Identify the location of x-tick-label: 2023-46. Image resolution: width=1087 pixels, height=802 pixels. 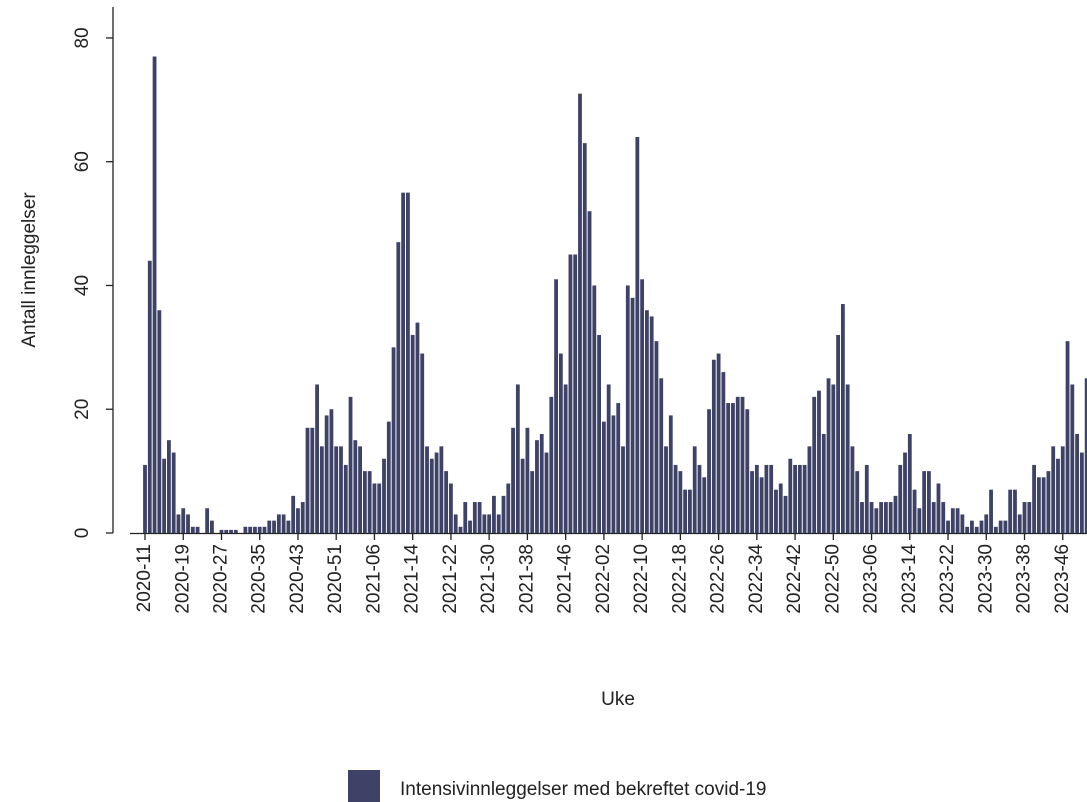
(1062, 579).